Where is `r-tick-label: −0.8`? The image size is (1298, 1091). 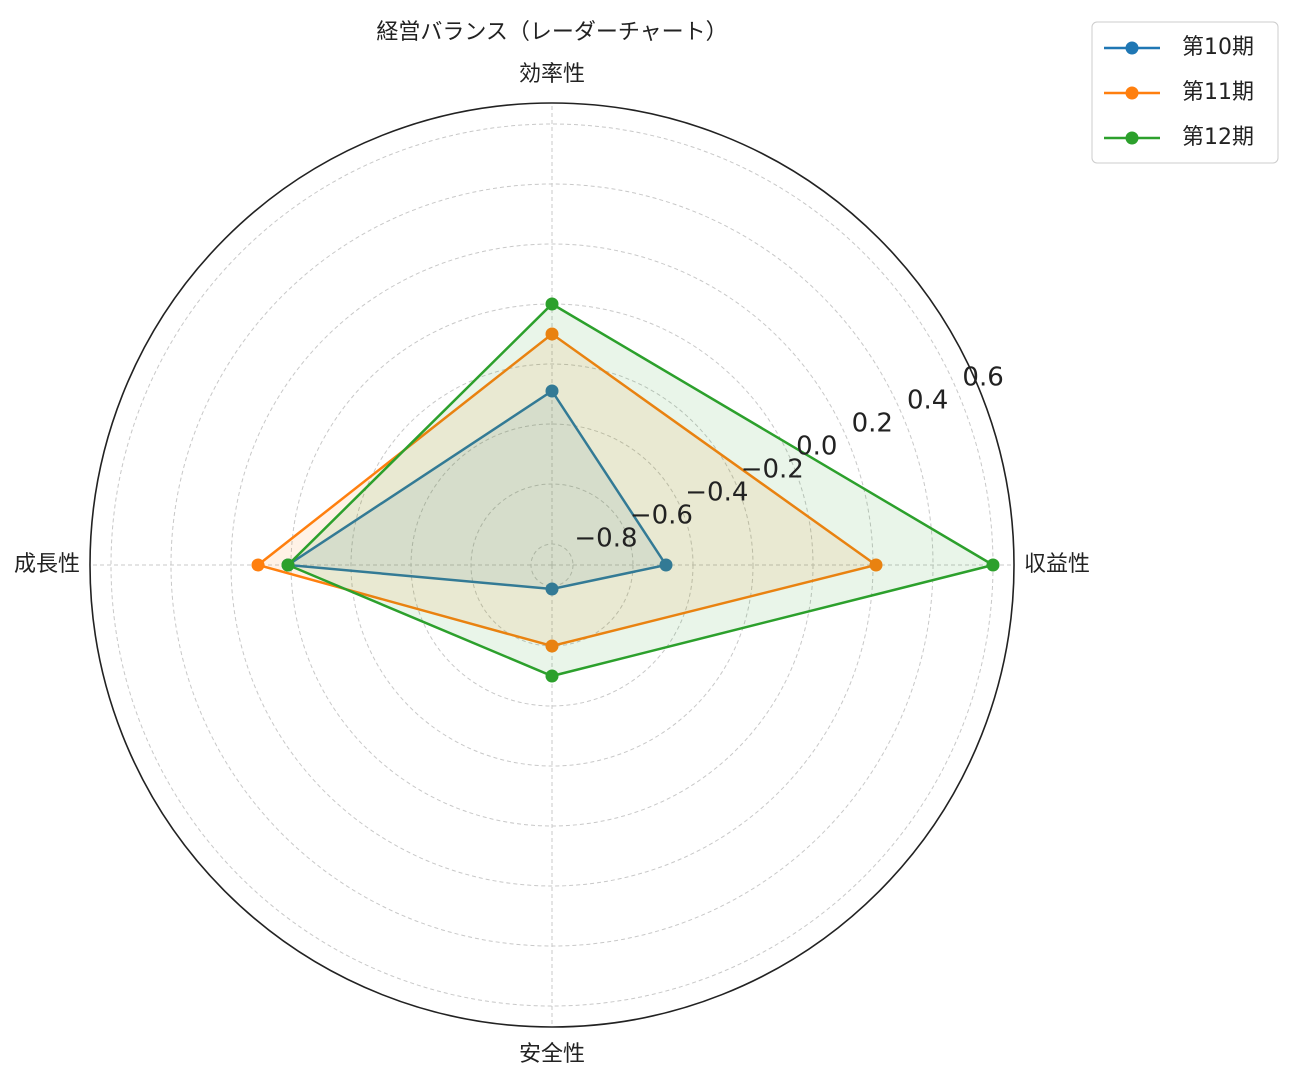 r-tick-label: −0.8 is located at coordinates (605, 538).